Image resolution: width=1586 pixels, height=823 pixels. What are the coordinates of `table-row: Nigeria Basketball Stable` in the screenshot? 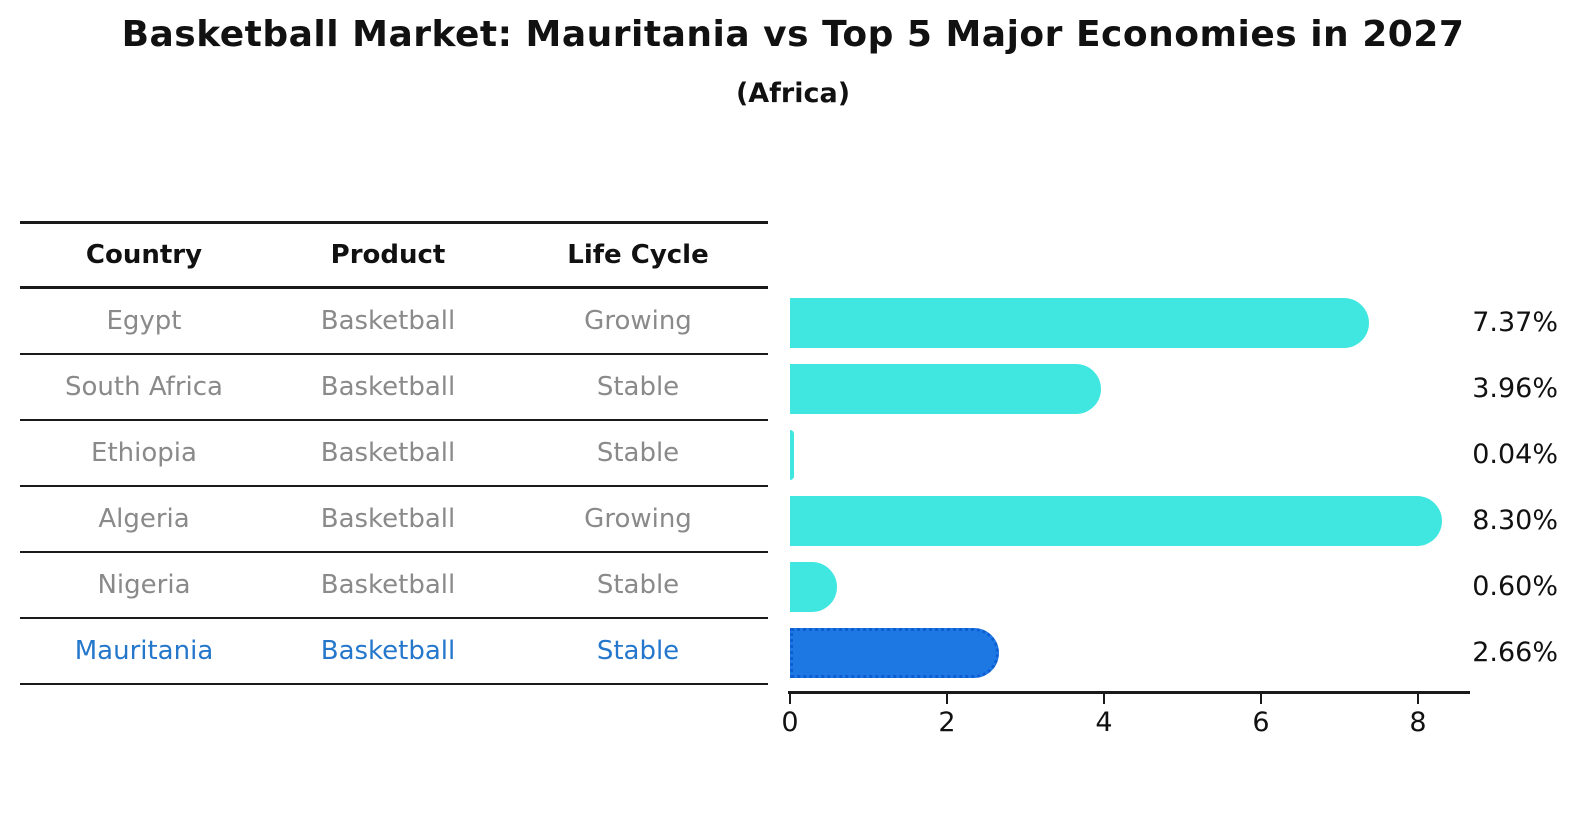 It's located at (394, 586).